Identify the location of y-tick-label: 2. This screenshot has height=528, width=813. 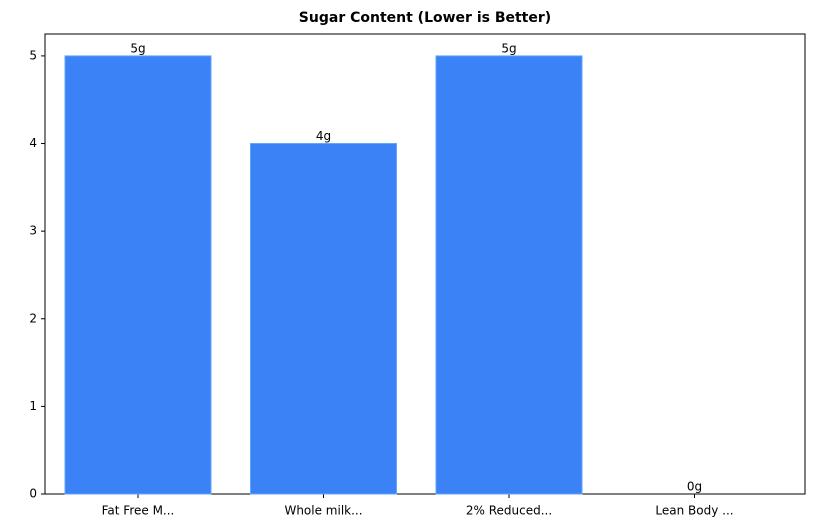
(33, 318).